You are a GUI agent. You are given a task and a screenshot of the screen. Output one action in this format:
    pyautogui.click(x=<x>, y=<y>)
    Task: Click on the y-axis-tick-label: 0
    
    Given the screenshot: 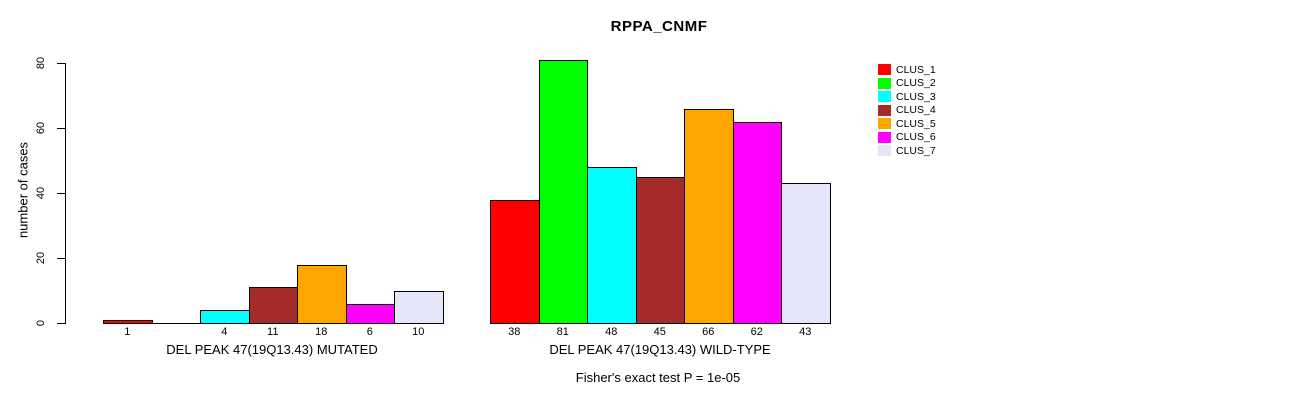 What is the action you would take?
    pyautogui.click(x=41, y=323)
    